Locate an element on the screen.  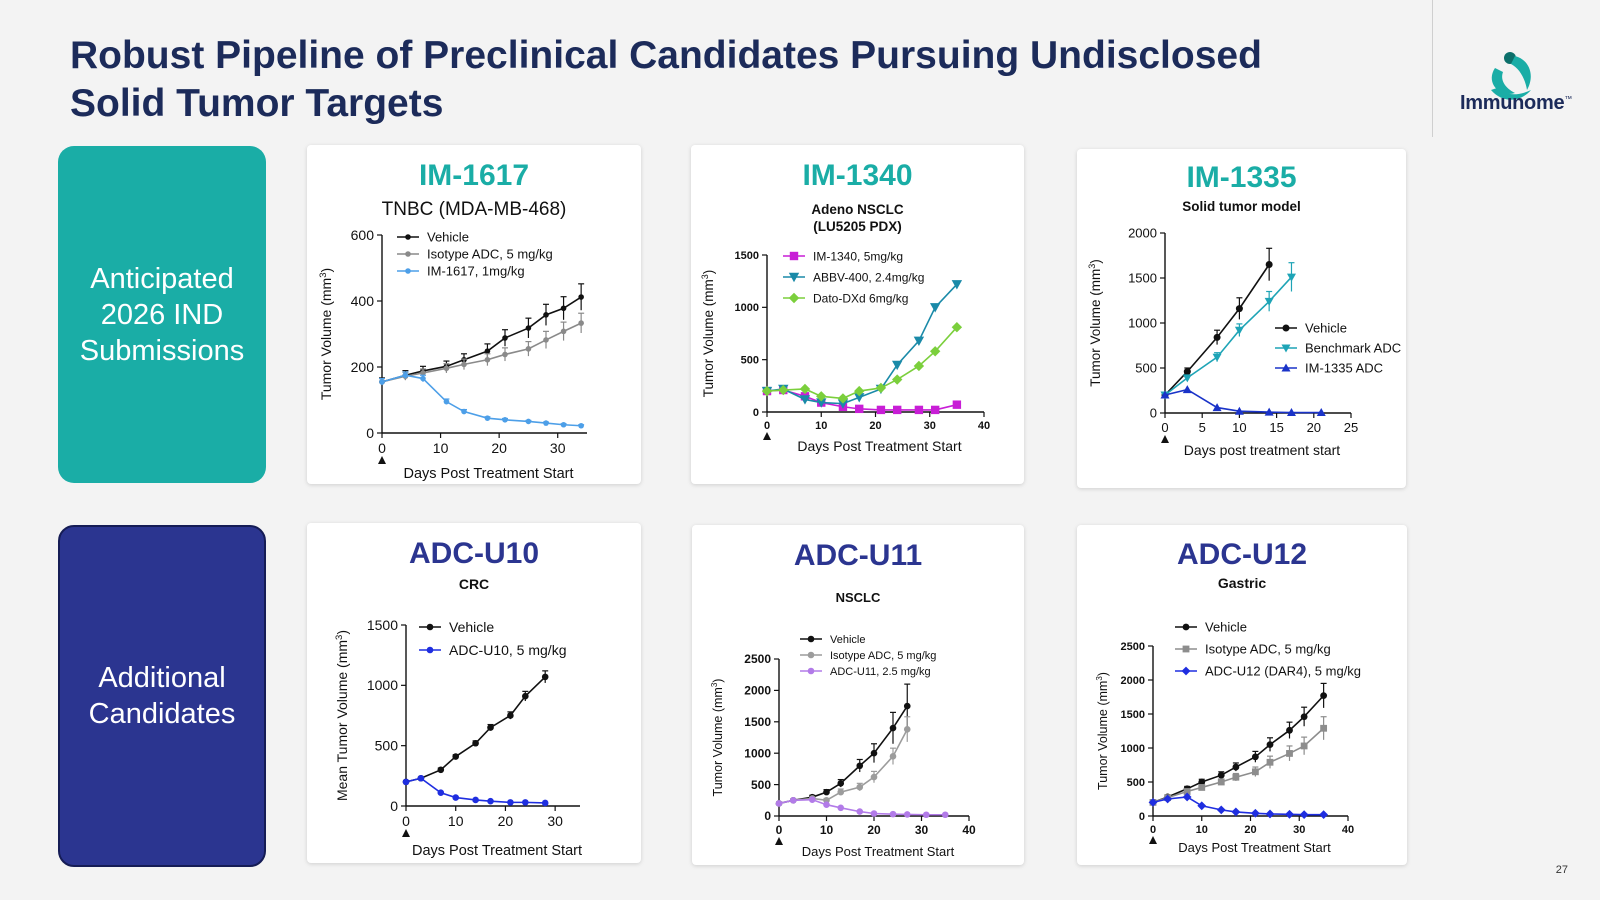
y-tick-label: 2000 is located at coordinates (1133, 681).